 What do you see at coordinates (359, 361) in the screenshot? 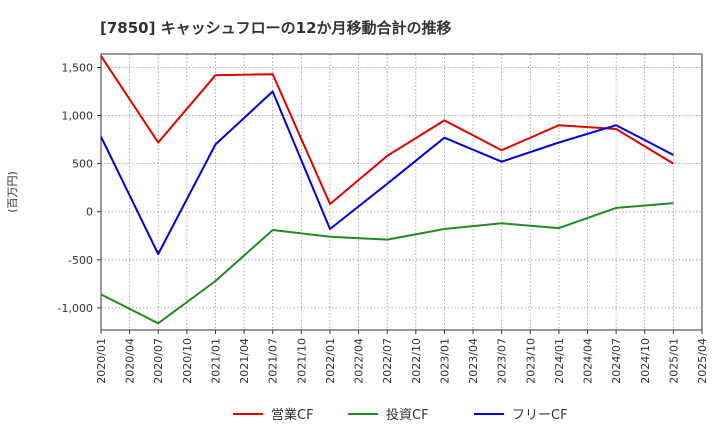
I see `x-tick-label: 2022/04` at bounding box center [359, 361].